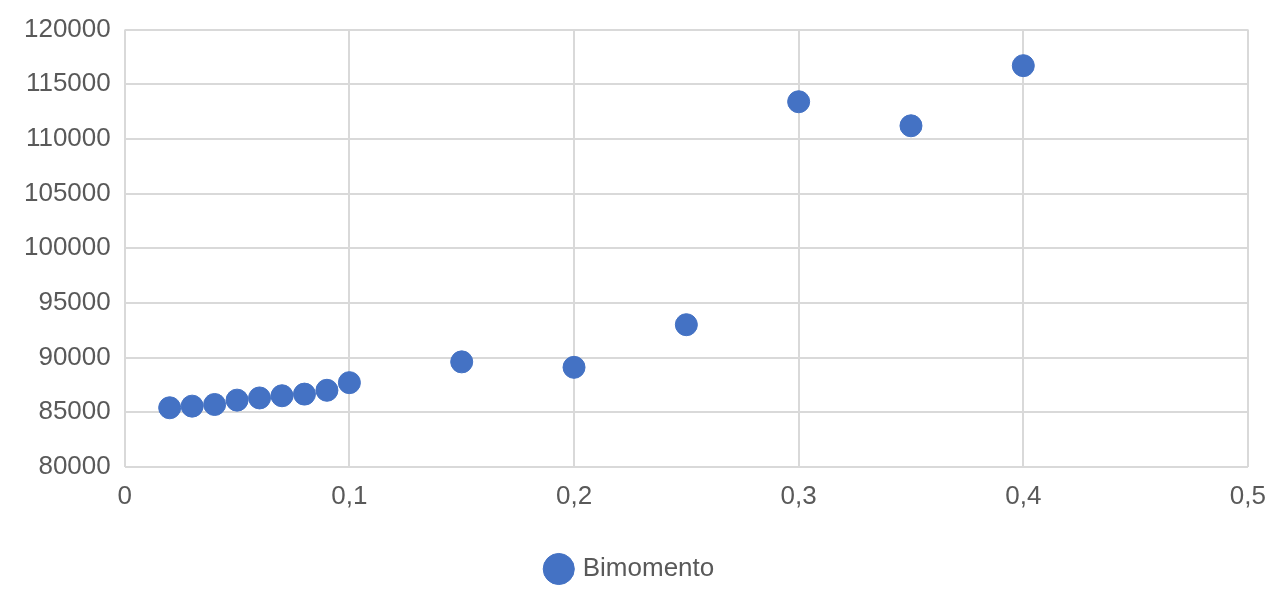 The height and width of the screenshot is (602, 1280). What do you see at coordinates (67, 27) in the screenshot?
I see `y-tick-label: 120000` at bounding box center [67, 27].